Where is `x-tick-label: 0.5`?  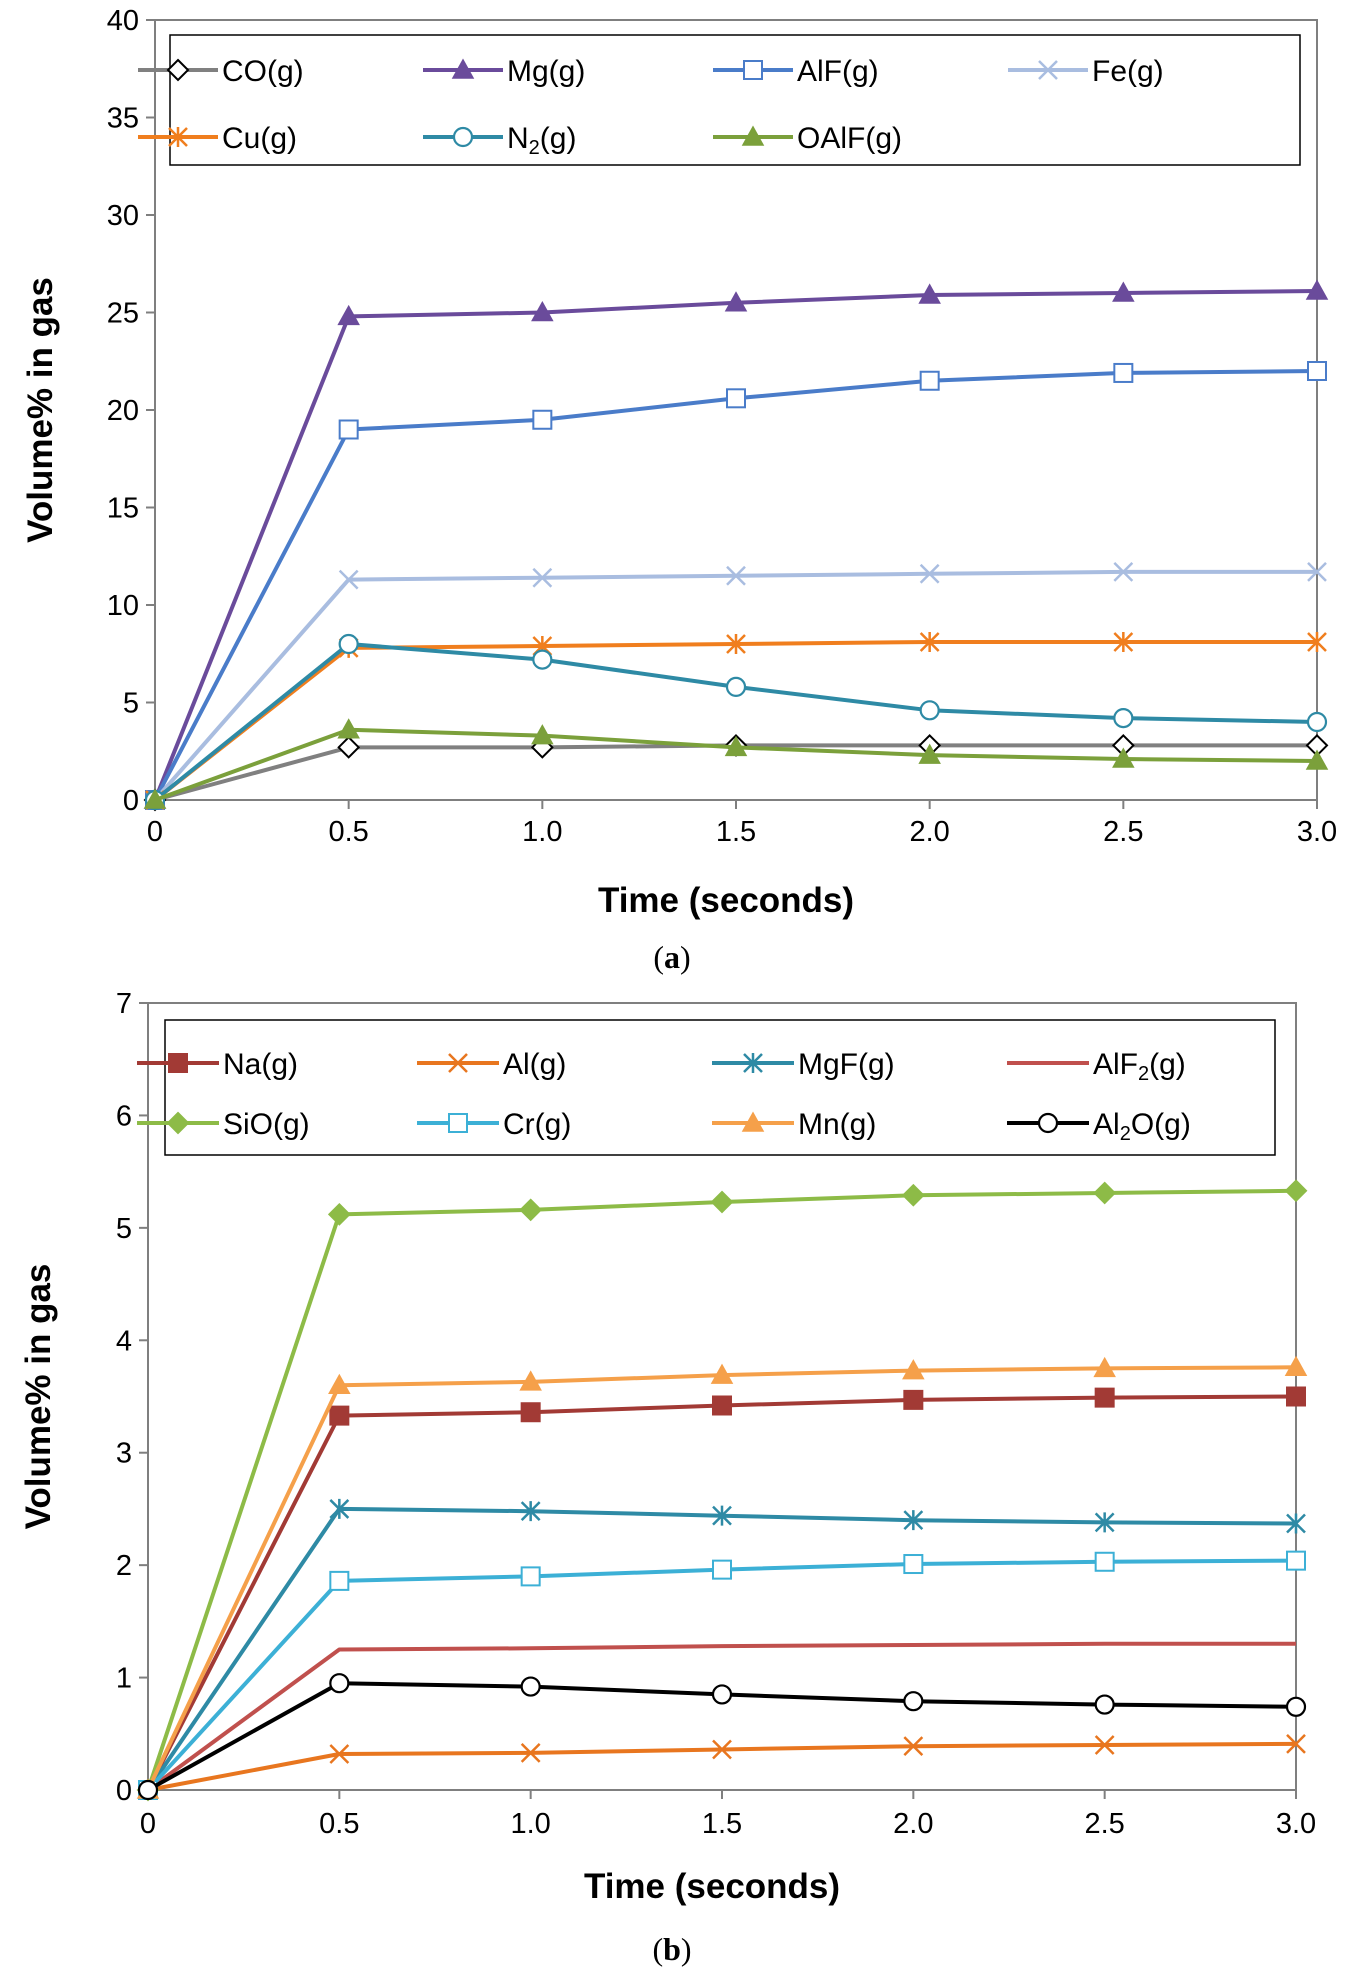
x-tick-label: 0.5 is located at coordinates (349, 832).